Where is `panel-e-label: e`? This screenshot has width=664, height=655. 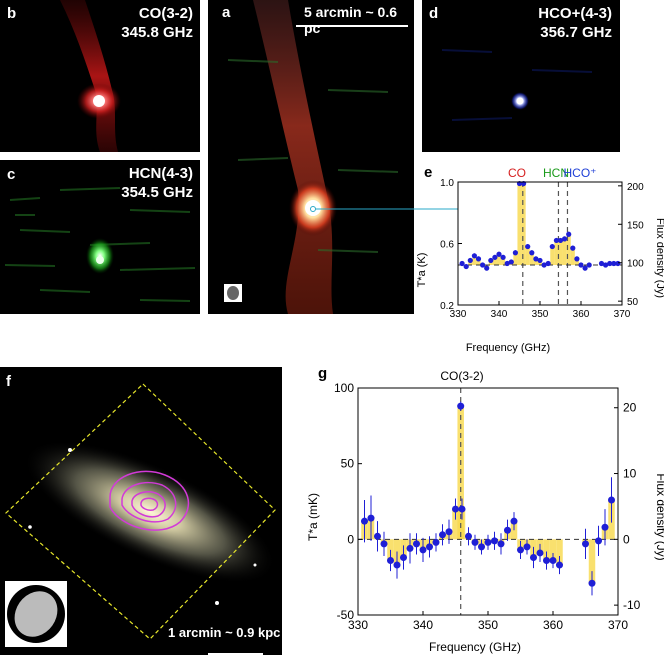 panel-e-label: e is located at coordinates (428, 172).